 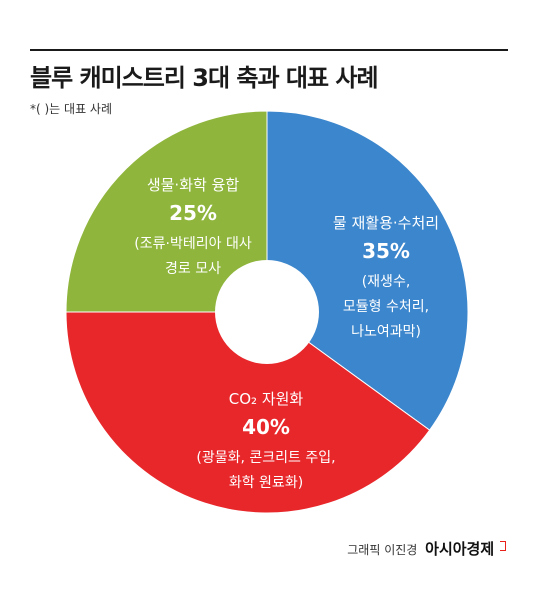 What do you see at coordinates (386, 282) in the screenshot?
I see `slice-example-1: (재생수,` at bounding box center [386, 282].